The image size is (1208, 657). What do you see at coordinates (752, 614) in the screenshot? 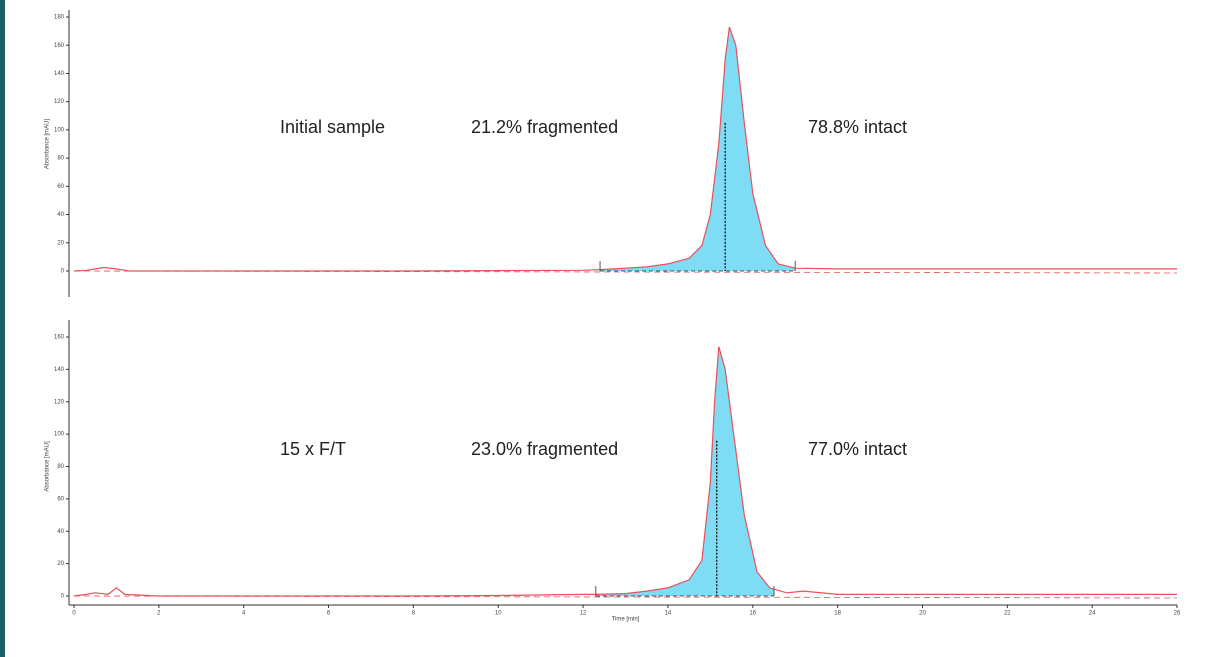
I see `x-tick-label: 16` at bounding box center [752, 614].